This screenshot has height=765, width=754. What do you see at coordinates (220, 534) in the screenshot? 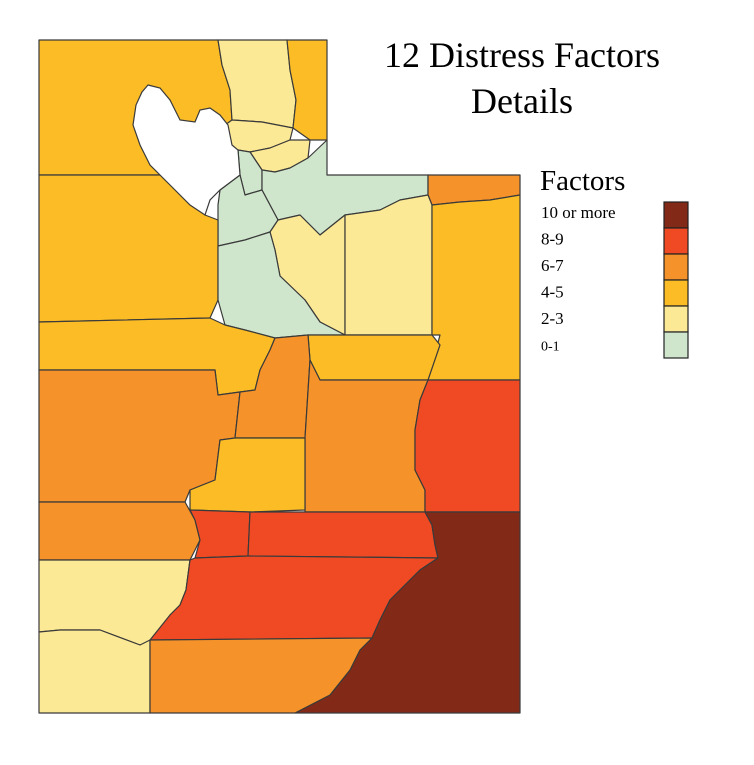
I see `county-piute` at bounding box center [220, 534].